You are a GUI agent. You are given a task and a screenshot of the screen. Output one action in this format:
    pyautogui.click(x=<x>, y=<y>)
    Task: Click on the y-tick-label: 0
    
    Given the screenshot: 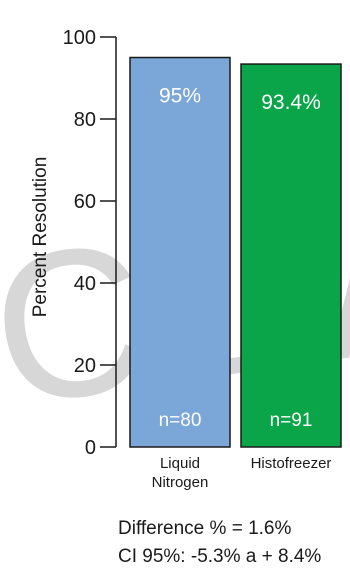 What is the action you would take?
    pyautogui.click(x=90, y=448)
    